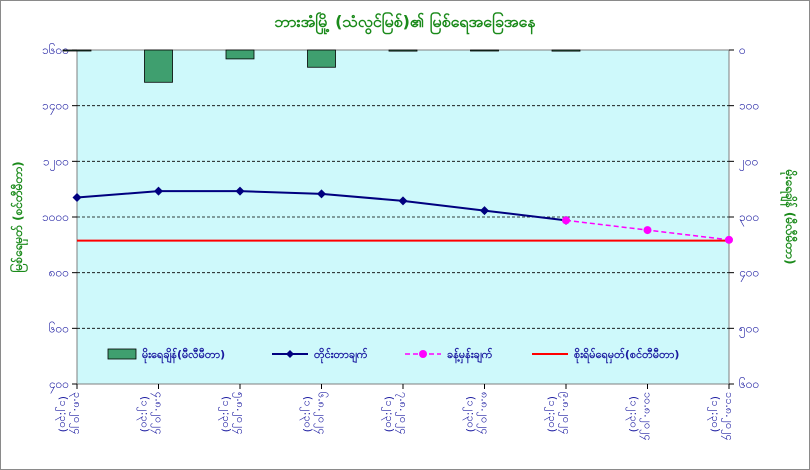 Image resolution: width=810 pixels, height=470 pixels. Describe the element at coordinates (59, 327) in the screenshot. I see `left-axis-tick-1: ၆၀၀` at that location.